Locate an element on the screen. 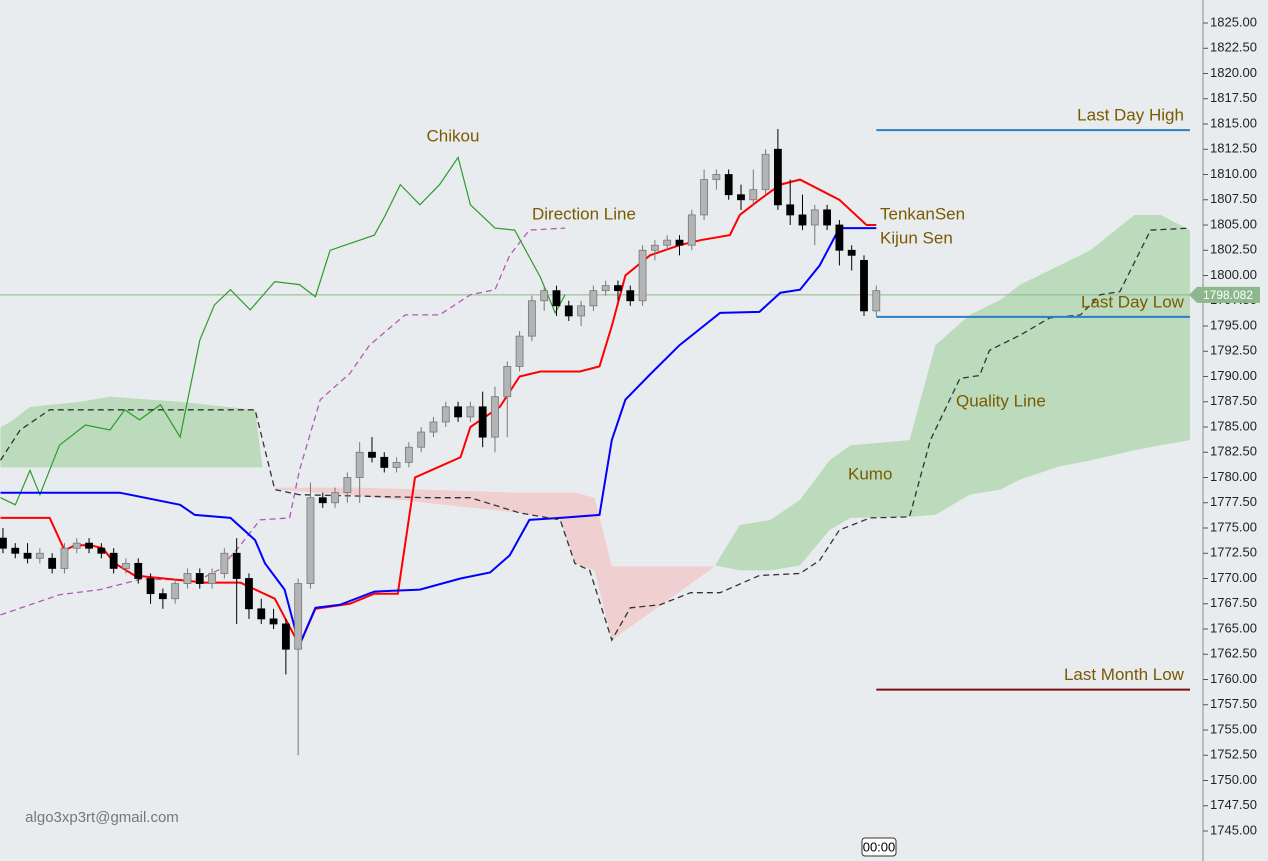  kumo-label: Kumo is located at coordinates (870, 473).